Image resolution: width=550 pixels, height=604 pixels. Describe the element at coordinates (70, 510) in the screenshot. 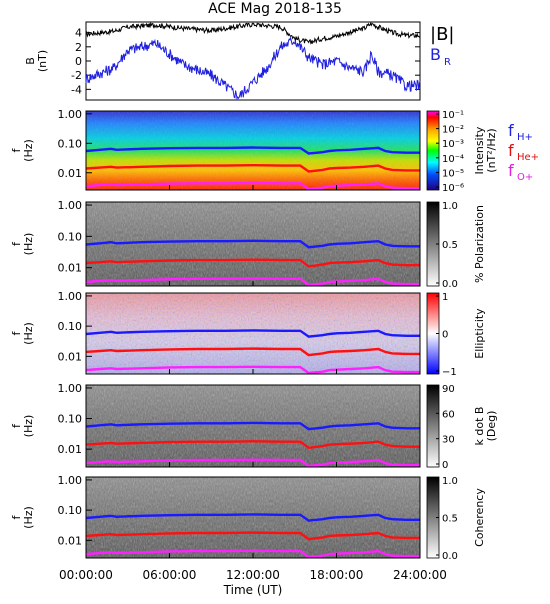

I see `ytick-label-coherency: 0.10` at that location.